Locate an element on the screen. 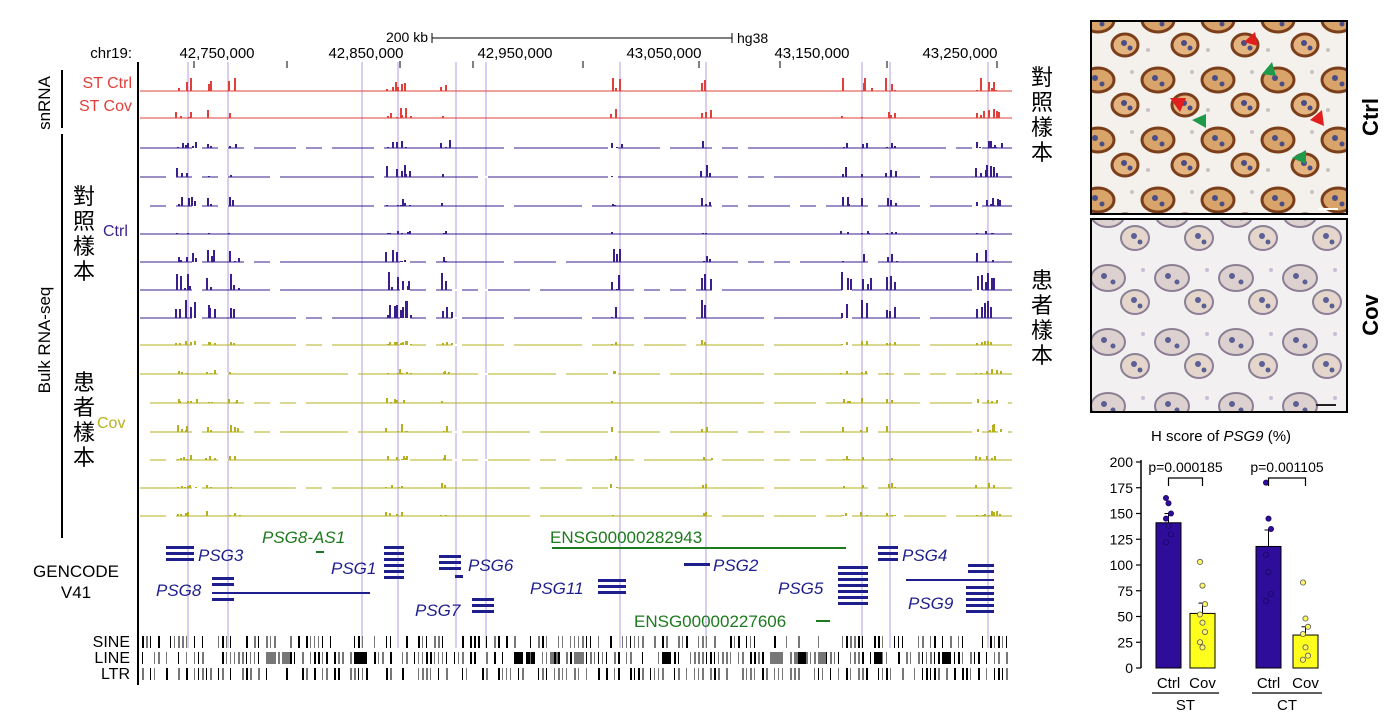  micrograph-ctrl is located at coordinates (1219, 117).